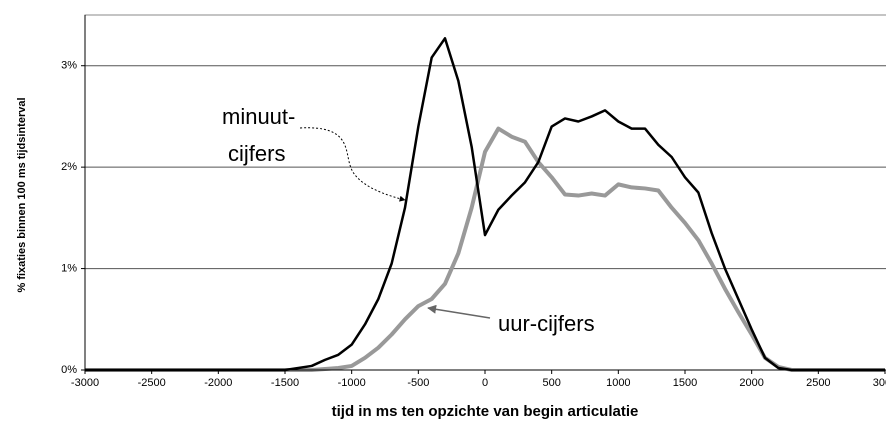  What do you see at coordinates (69, 370) in the screenshot?
I see `y-tick-label: 0%` at bounding box center [69, 370].